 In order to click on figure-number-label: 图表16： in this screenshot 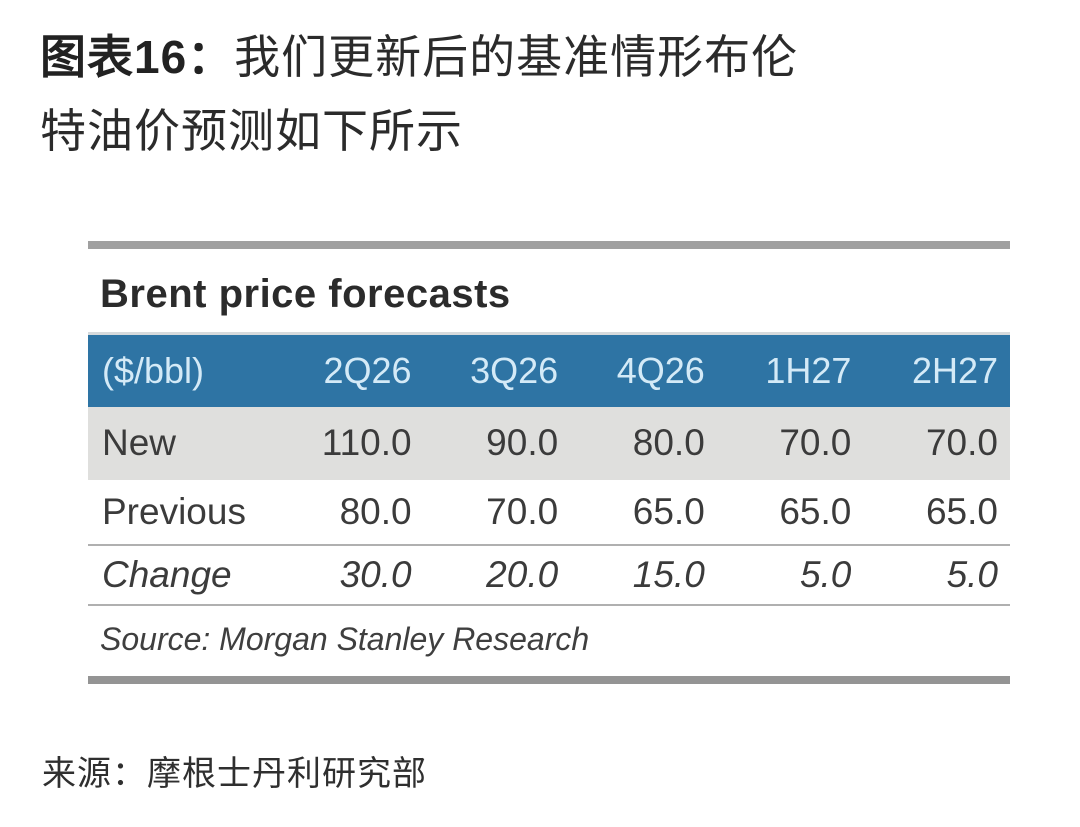, I will do `click(137, 57)`.